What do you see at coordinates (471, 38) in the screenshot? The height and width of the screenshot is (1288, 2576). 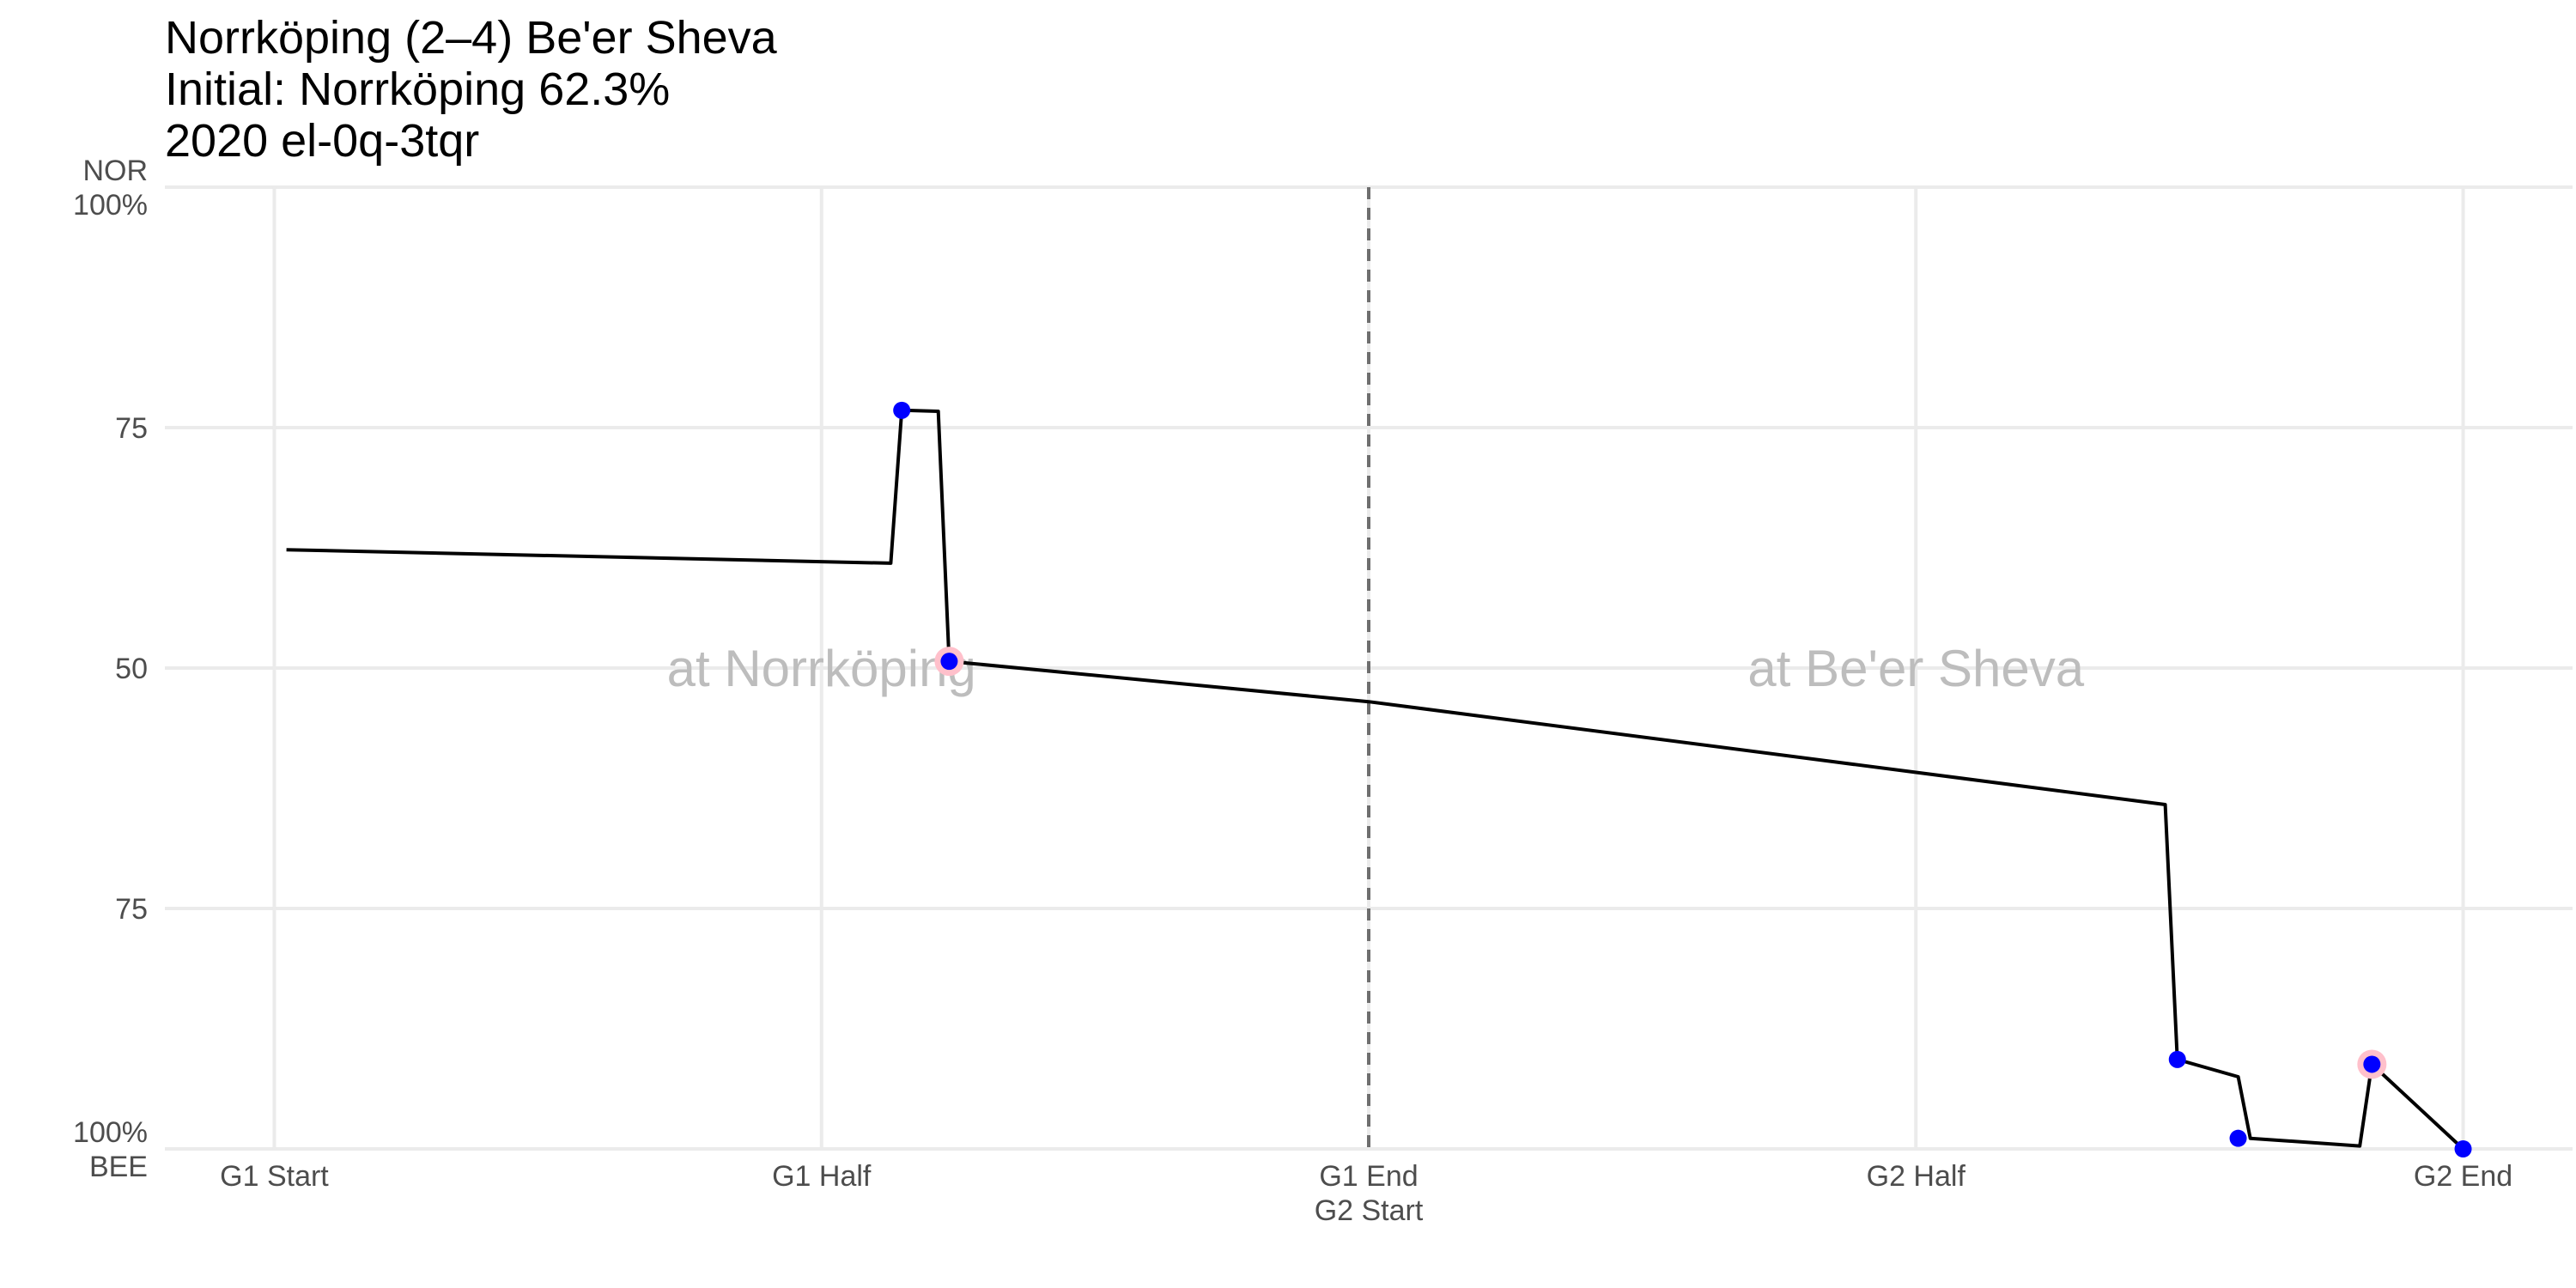 I see `title-line-1: Norrköping (2–4) Be'er Sheva` at bounding box center [471, 38].